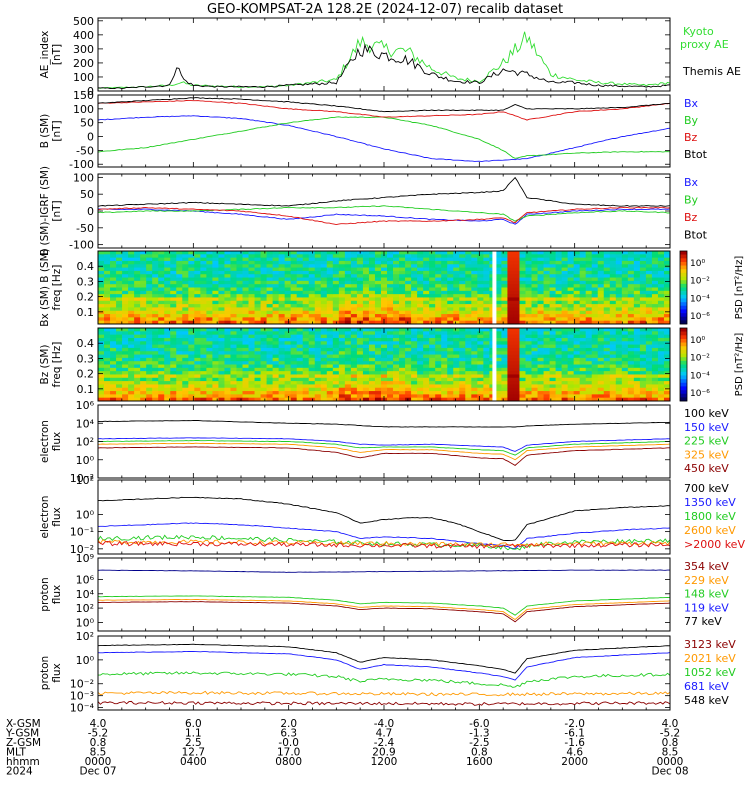 The image size is (750, 800). What do you see at coordinates (706, 413) in the screenshot?
I see `legend-entry: 100 keV` at bounding box center [706, 413].